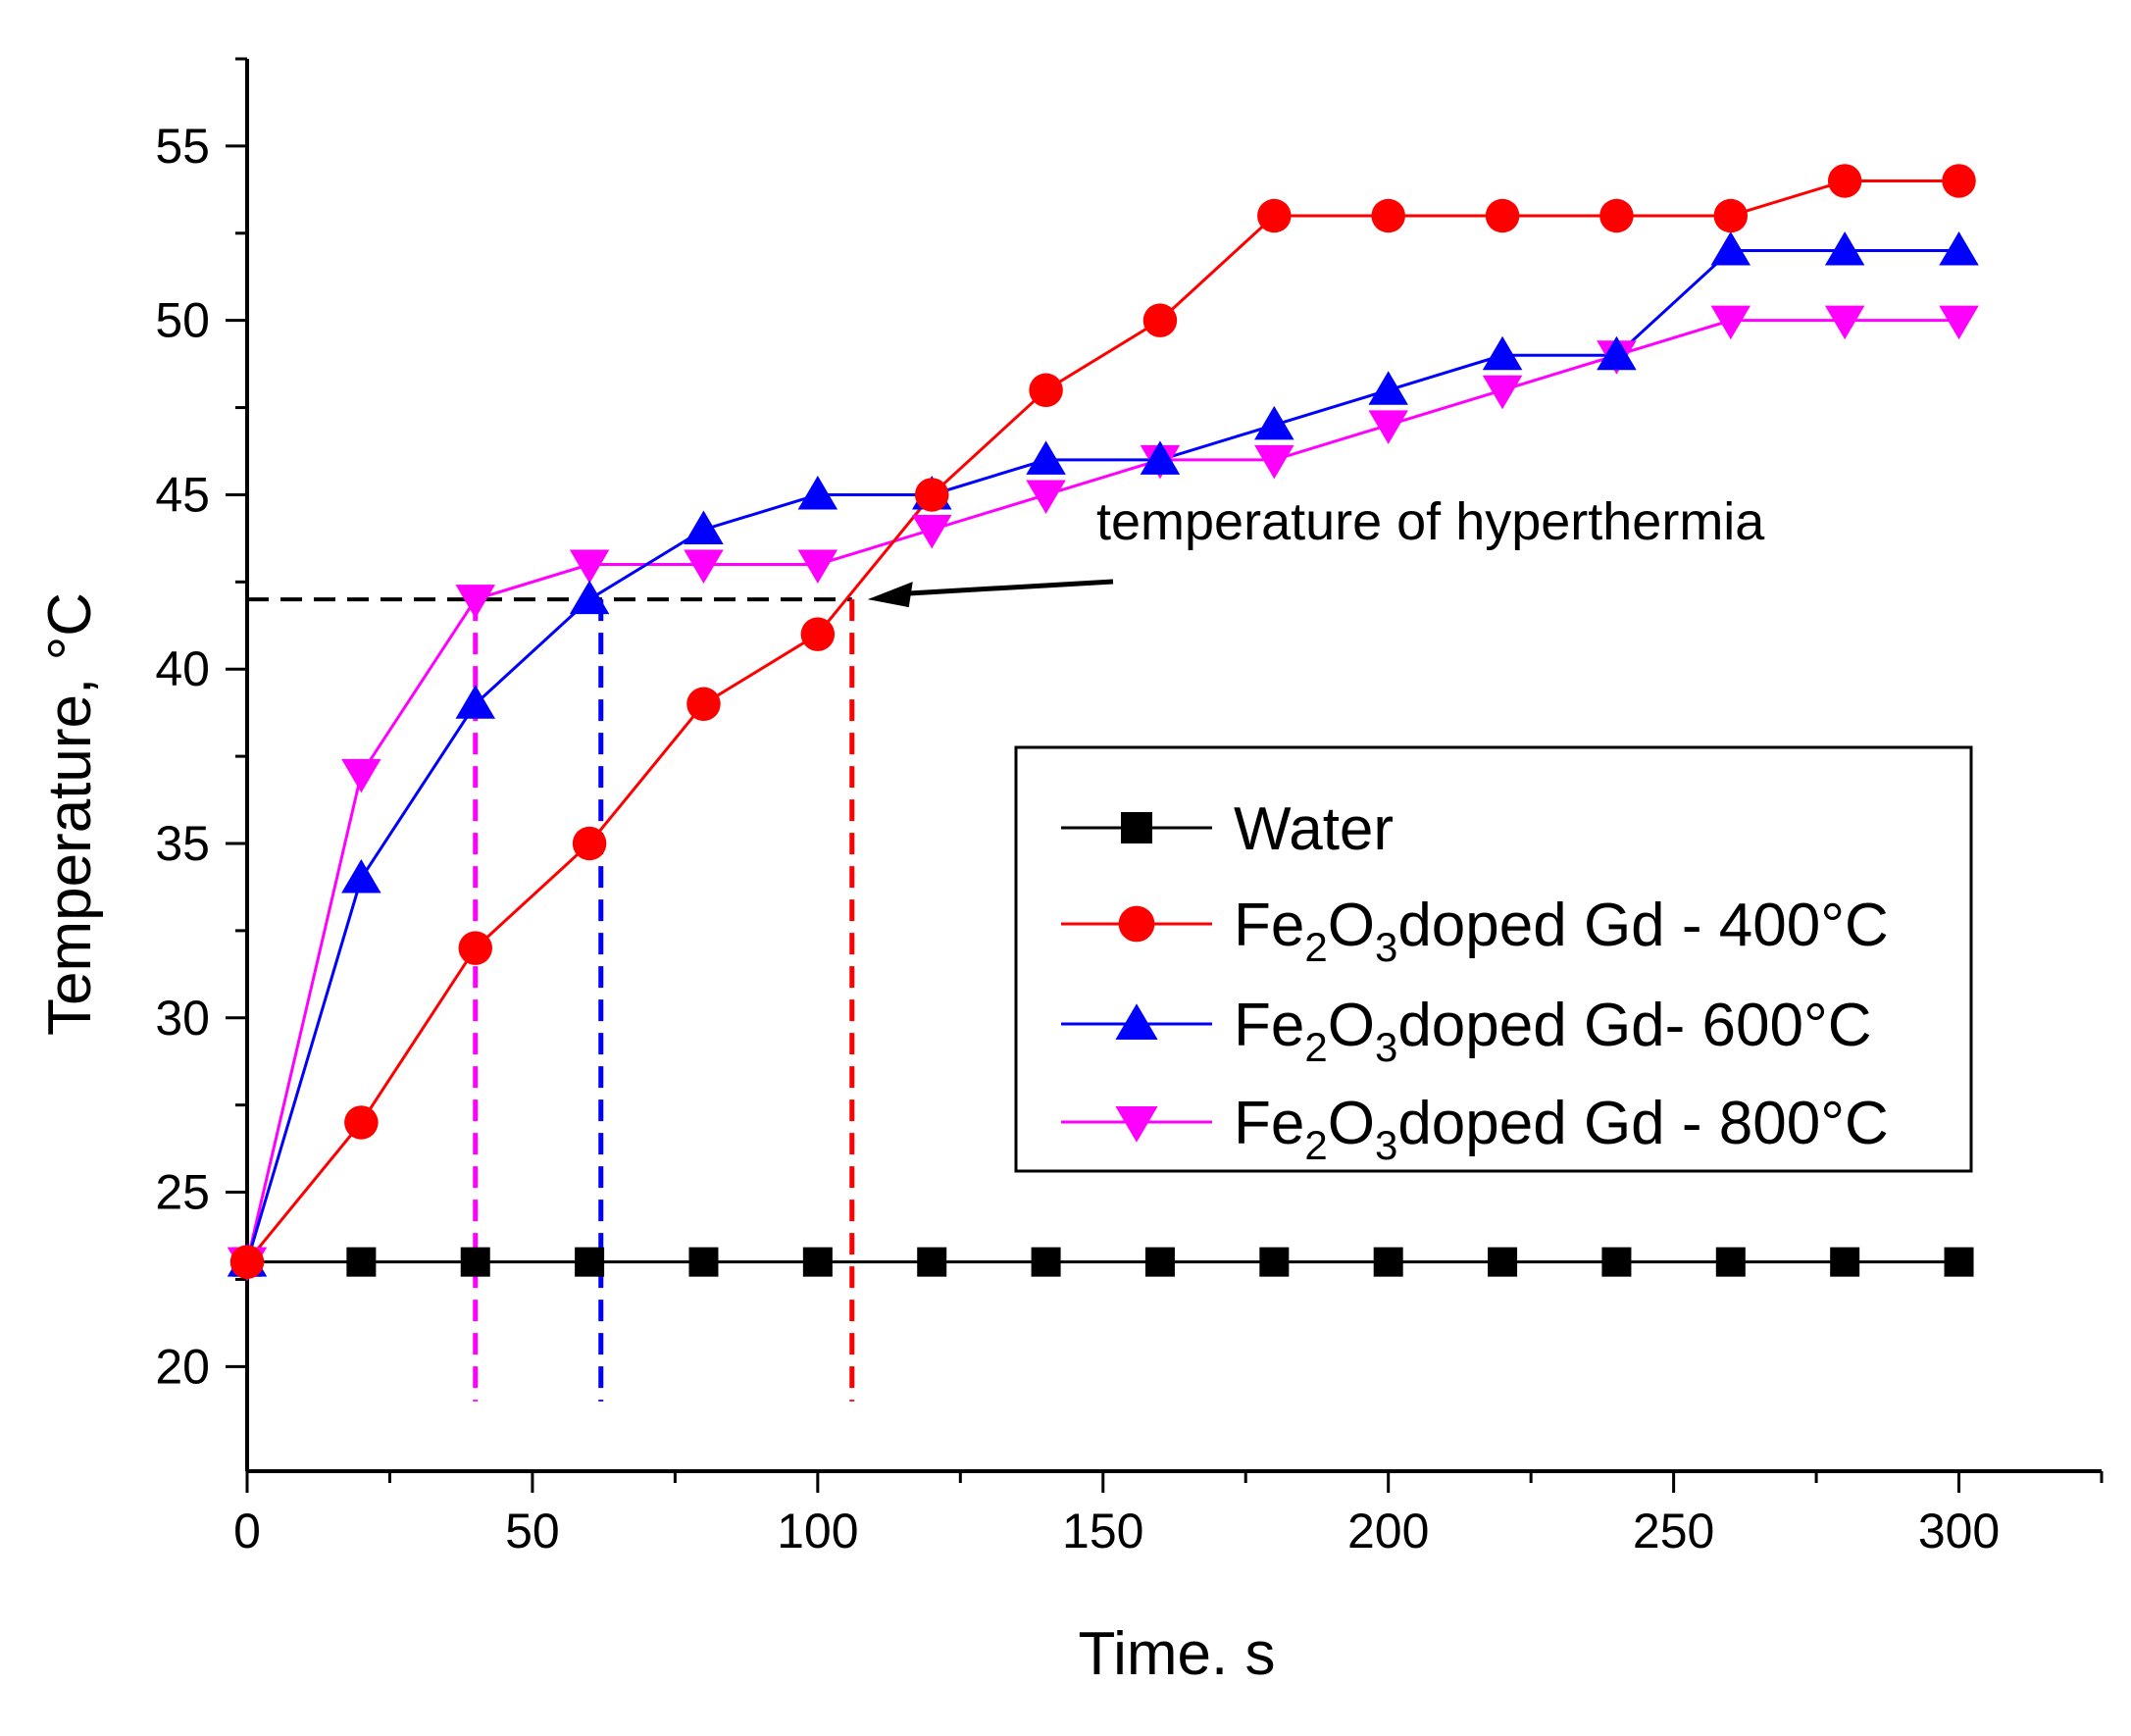 This screenshot has height=1736, width=2131. I want to click on y-tick-label: 45, so click(182, 495).